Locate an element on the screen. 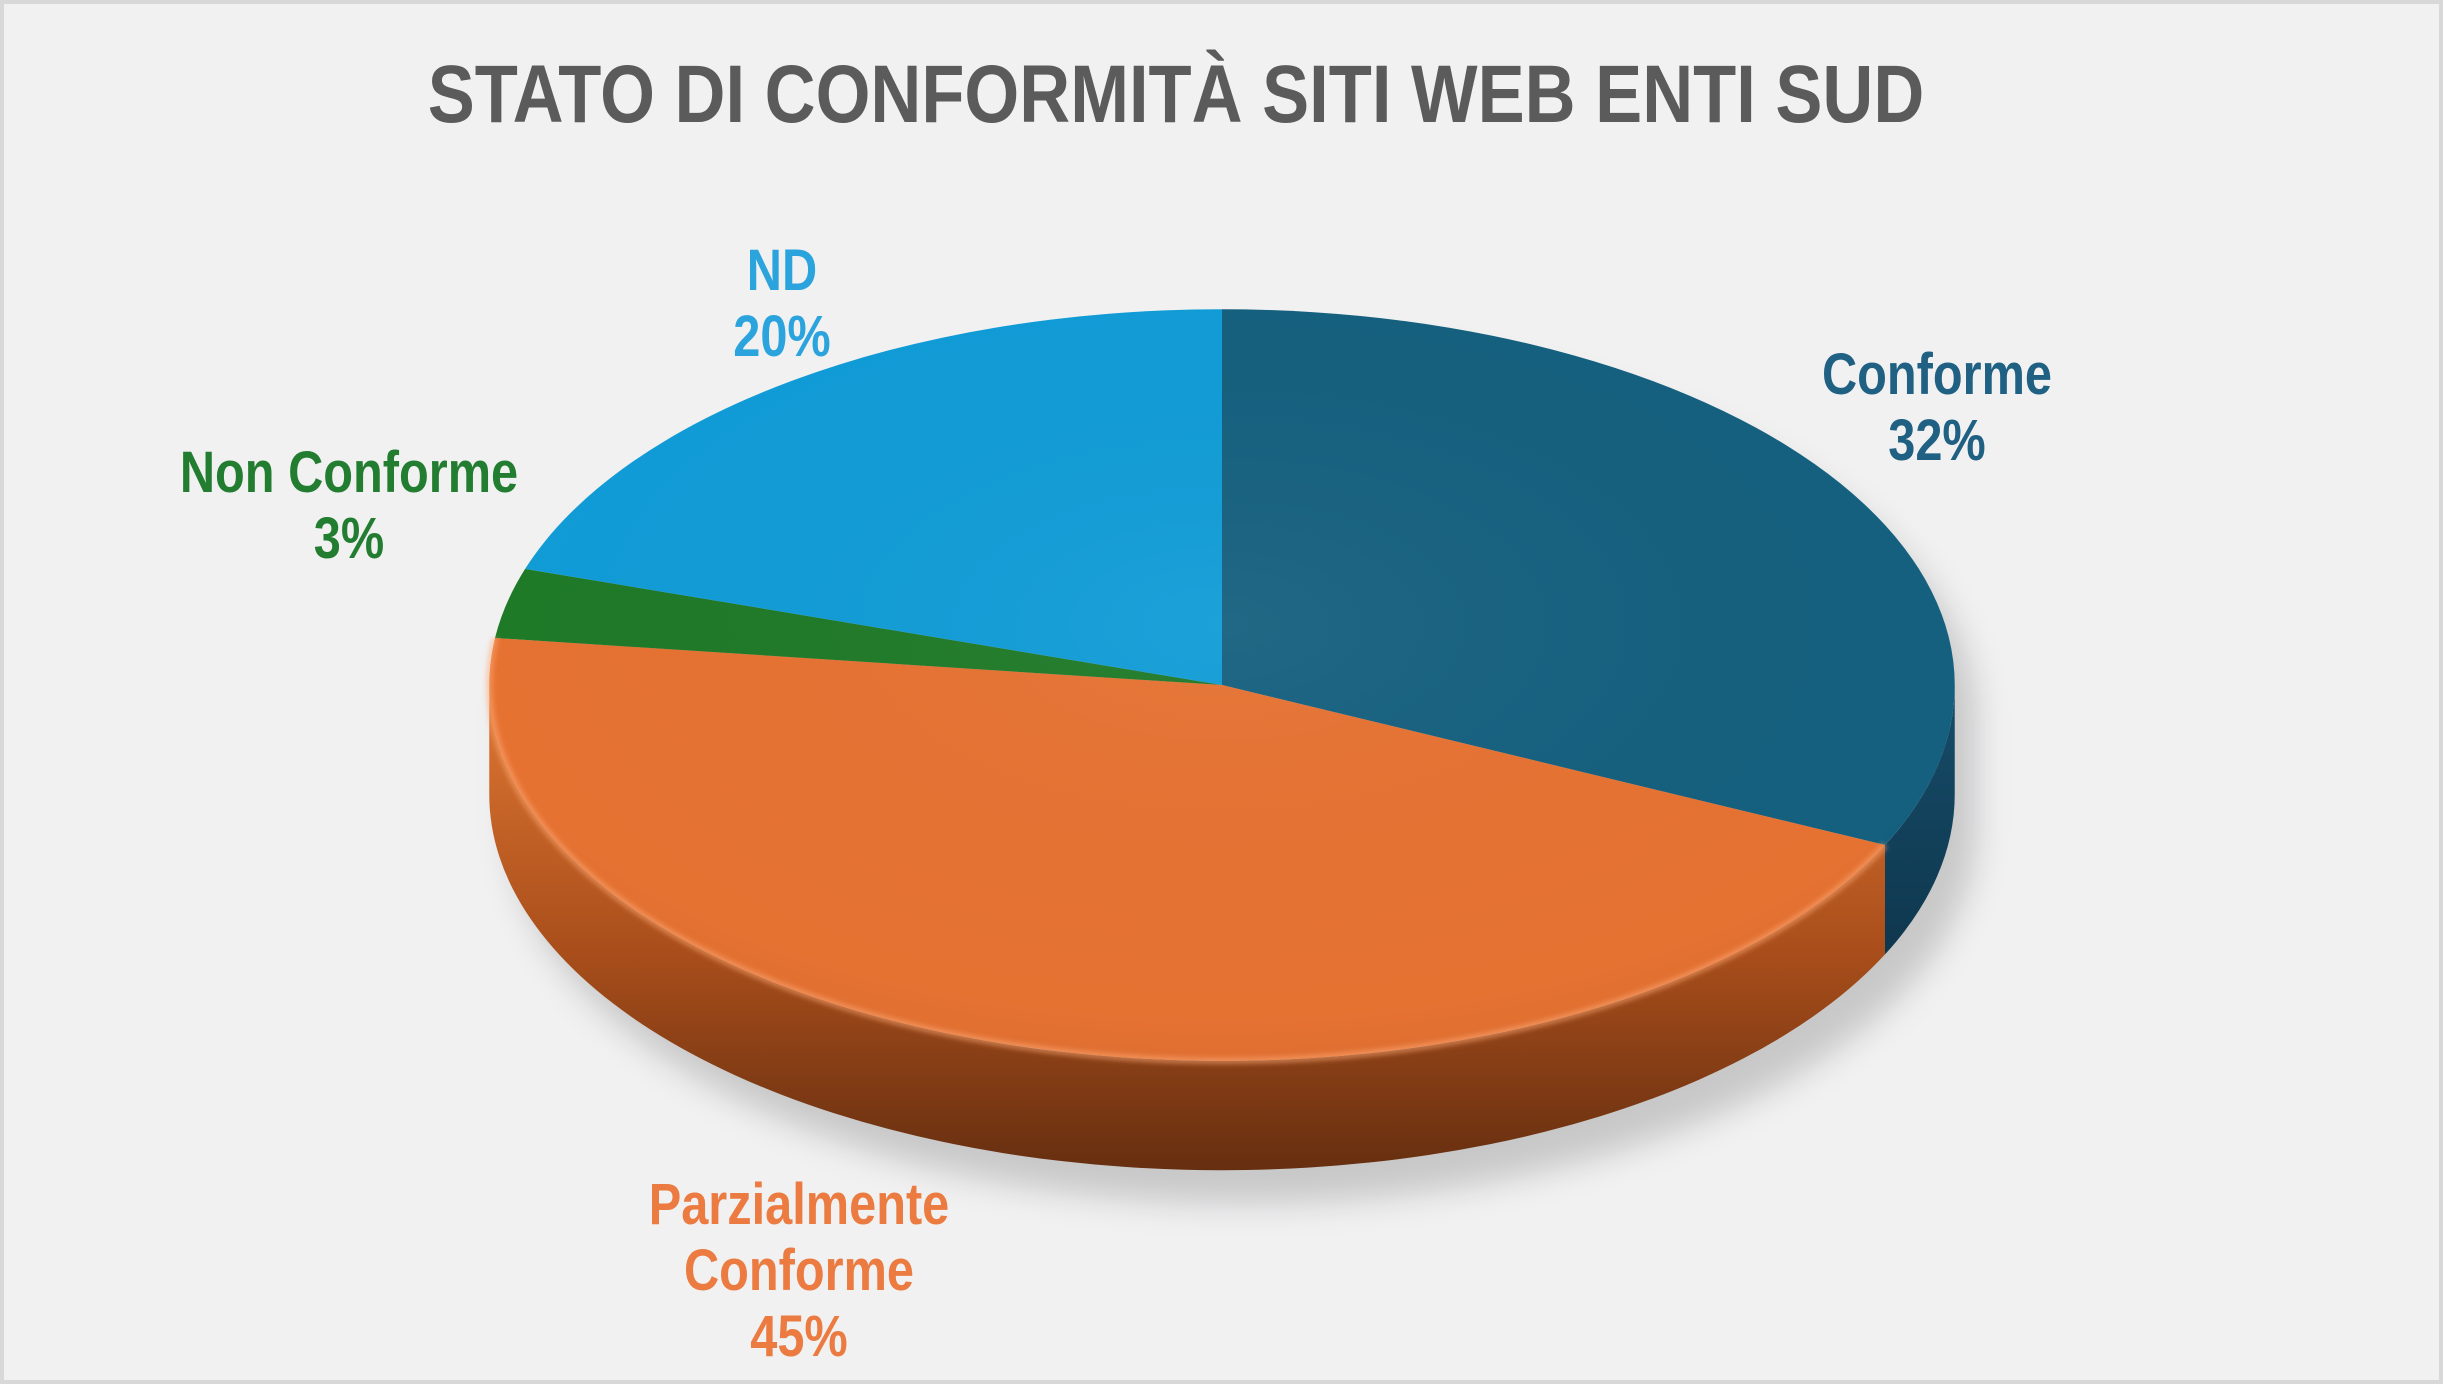 This screenshot has width=2443, height=1384. label-non-conforme-name: Non Conforme is located at coordinates (349, 472).